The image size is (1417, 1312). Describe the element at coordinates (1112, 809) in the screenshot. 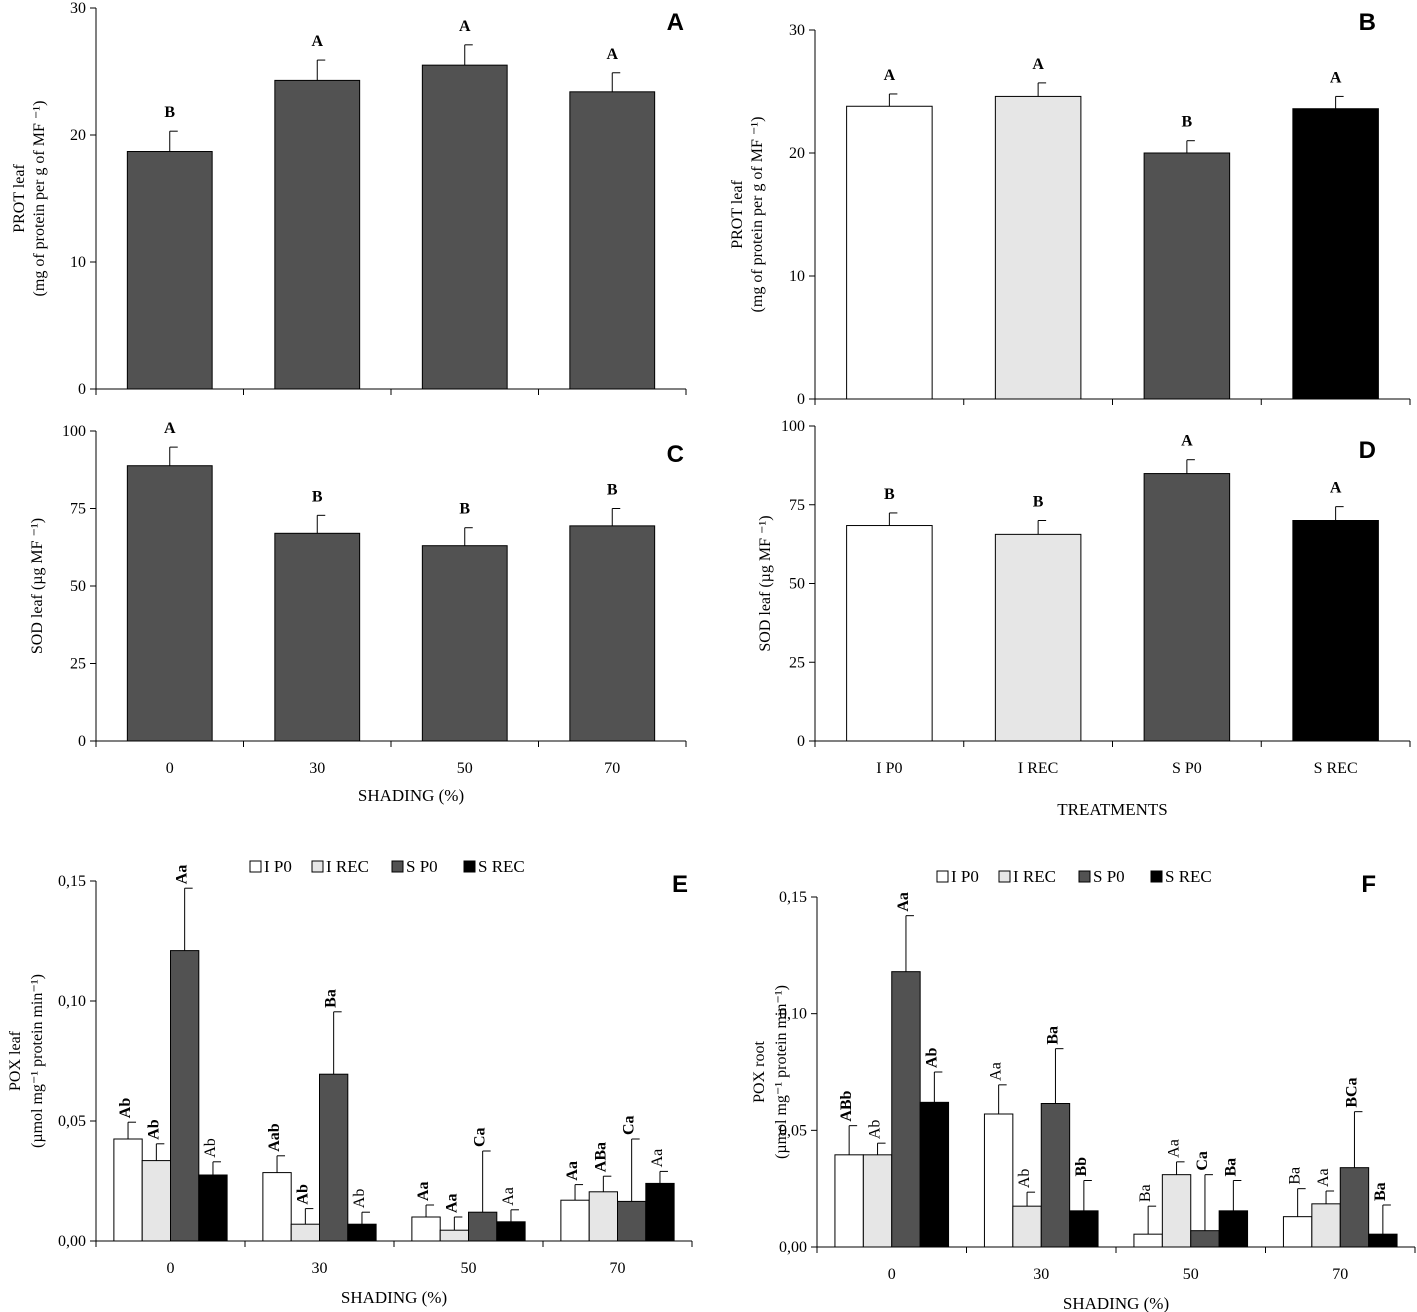

I see `x-axis-title: TREATMENTS` at that location.